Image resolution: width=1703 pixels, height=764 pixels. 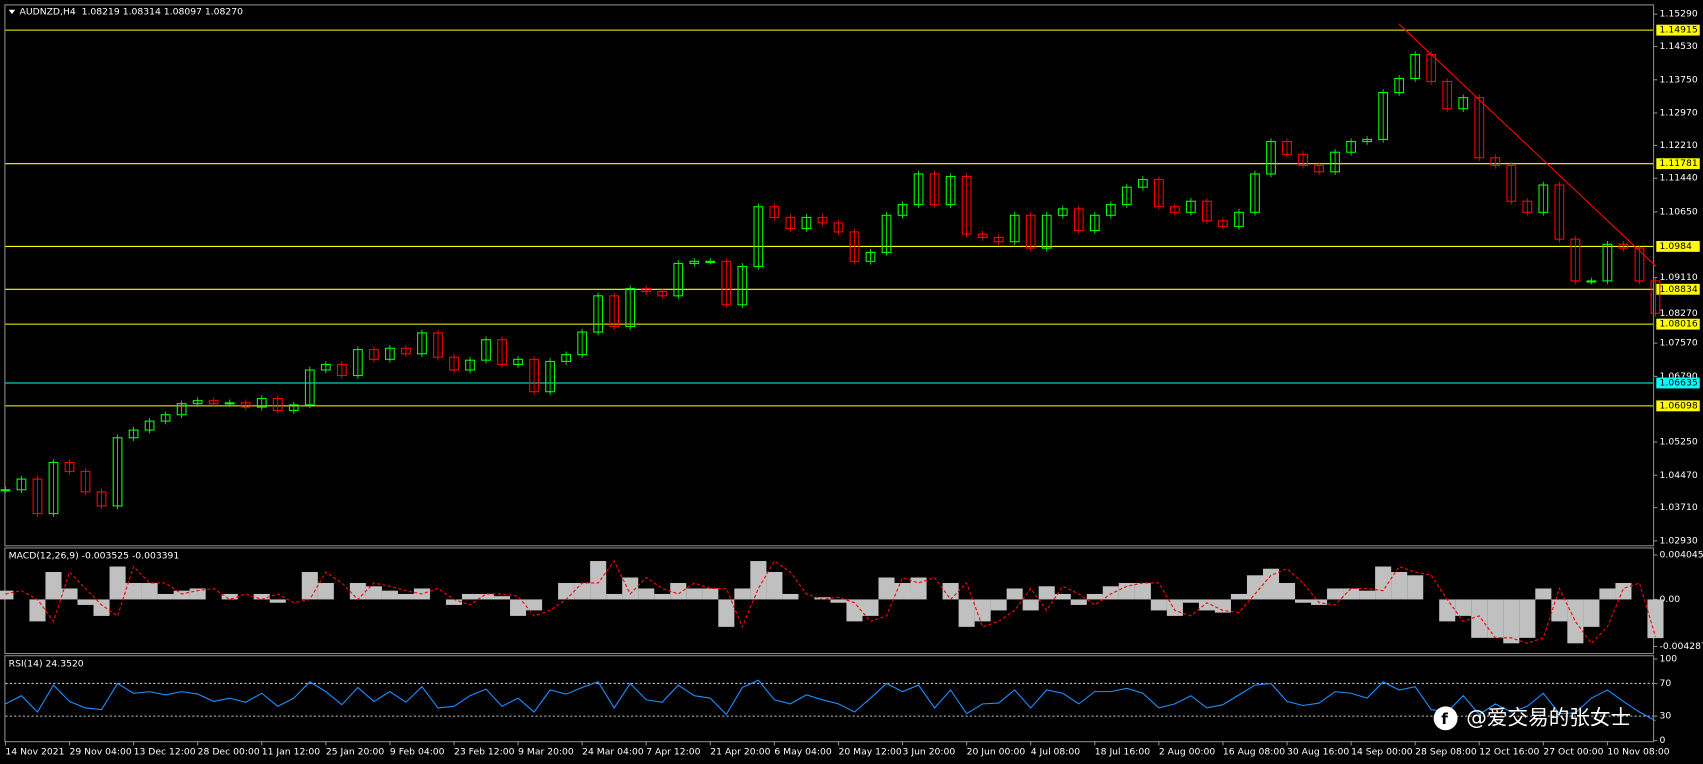 What do you see at coordinates (46, 663) in the screenshot?
I see `rsi-title: RSI(14) 24.3520` at bounding box center [46, 663].